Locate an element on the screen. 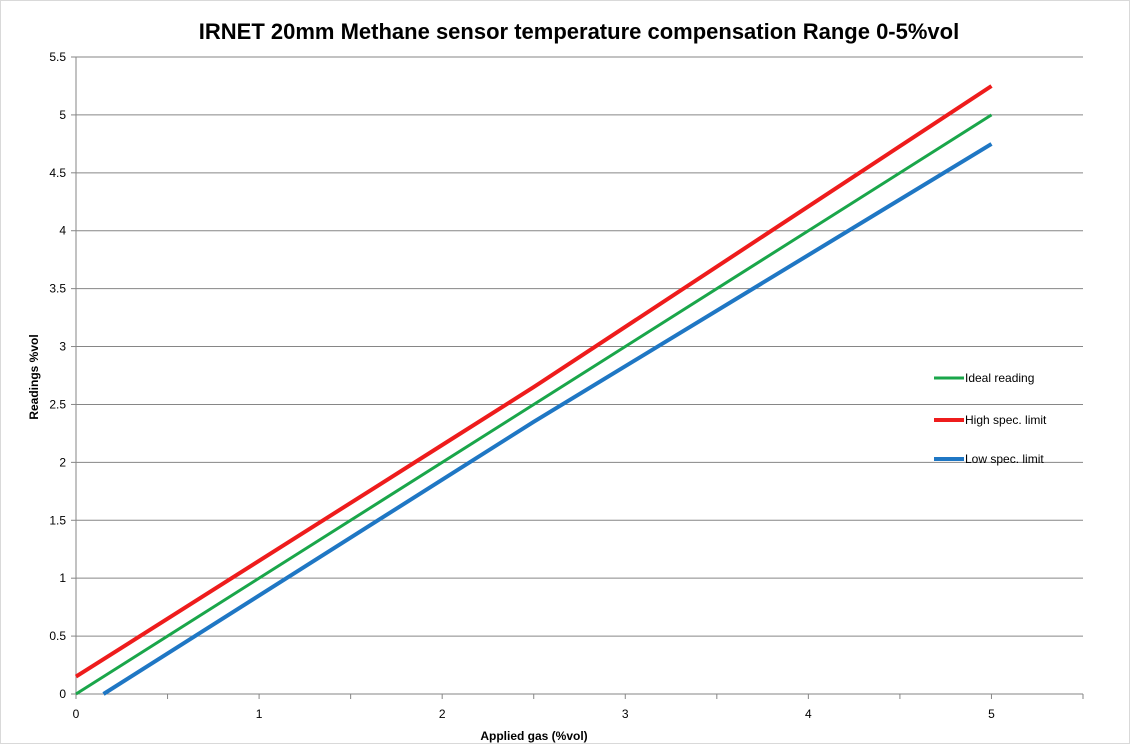  y-tick-label: 4.5 is located at coordinates (57, 173).